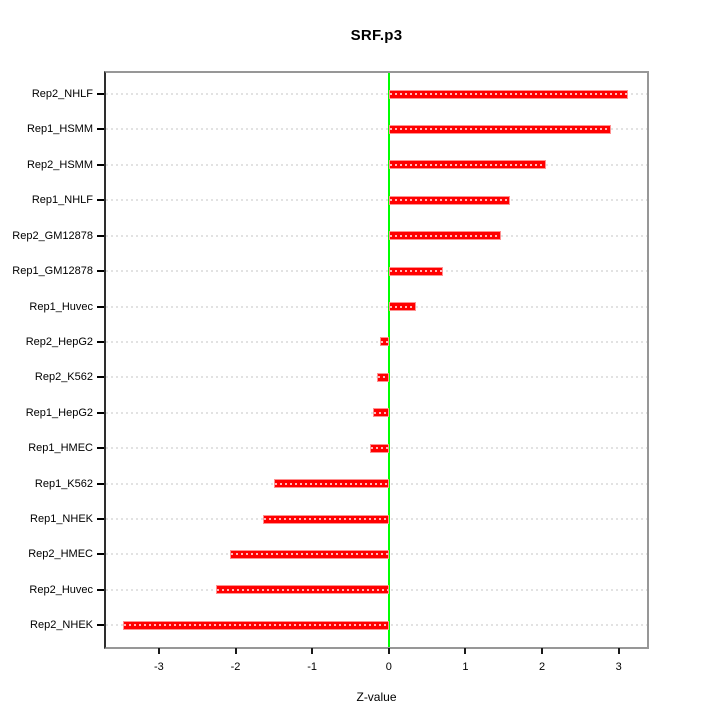  What do you see at coordinates (59, 164) in the screenshot?
I see `category-label: Rep2_HSMM` at bounding box center [59, 164].